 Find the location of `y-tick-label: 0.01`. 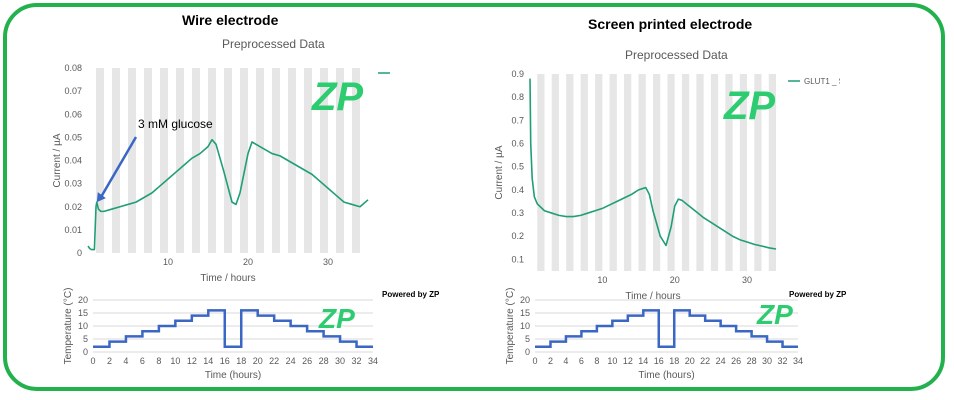

y-tick-label: 0.01 is located at coordinates (73, 230).